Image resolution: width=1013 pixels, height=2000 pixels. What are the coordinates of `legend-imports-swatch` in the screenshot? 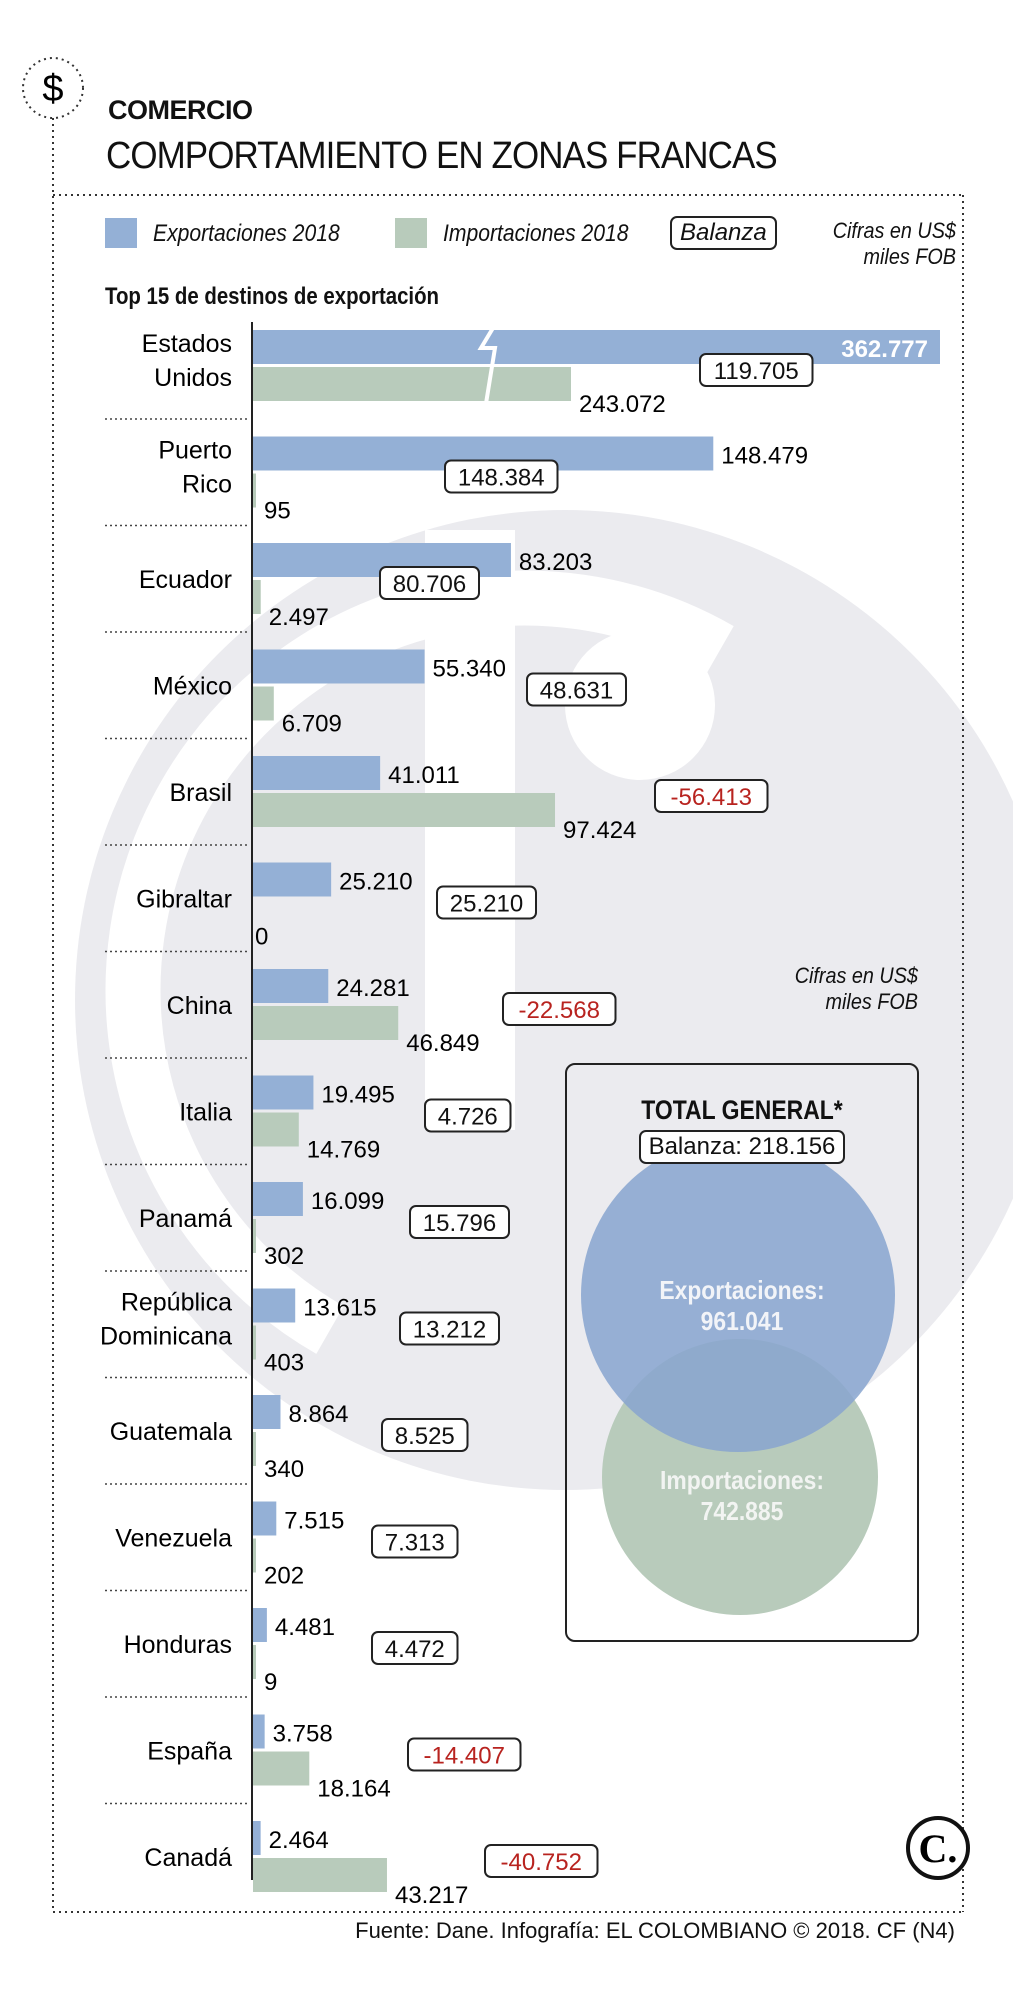 It's located at (411, 233).